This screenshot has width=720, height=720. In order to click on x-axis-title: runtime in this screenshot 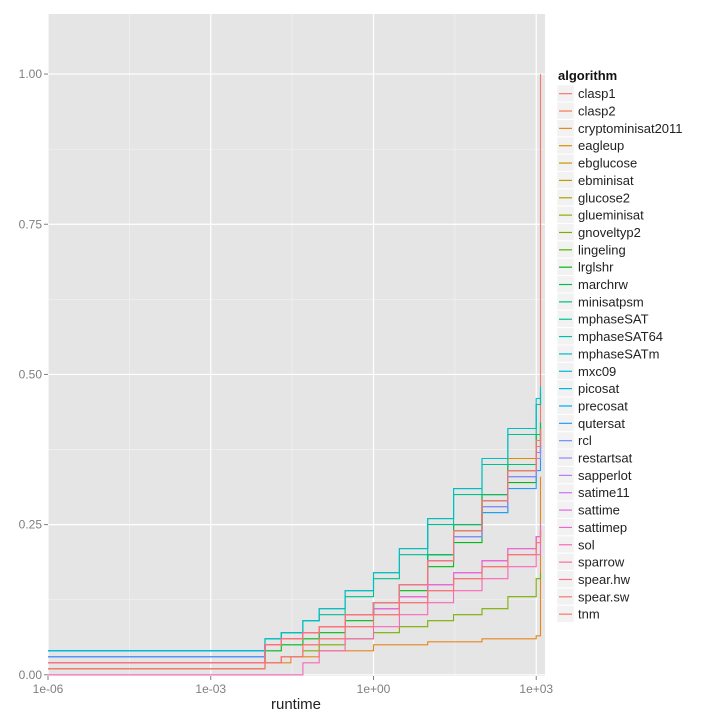, I will do `click(296, 704)`.